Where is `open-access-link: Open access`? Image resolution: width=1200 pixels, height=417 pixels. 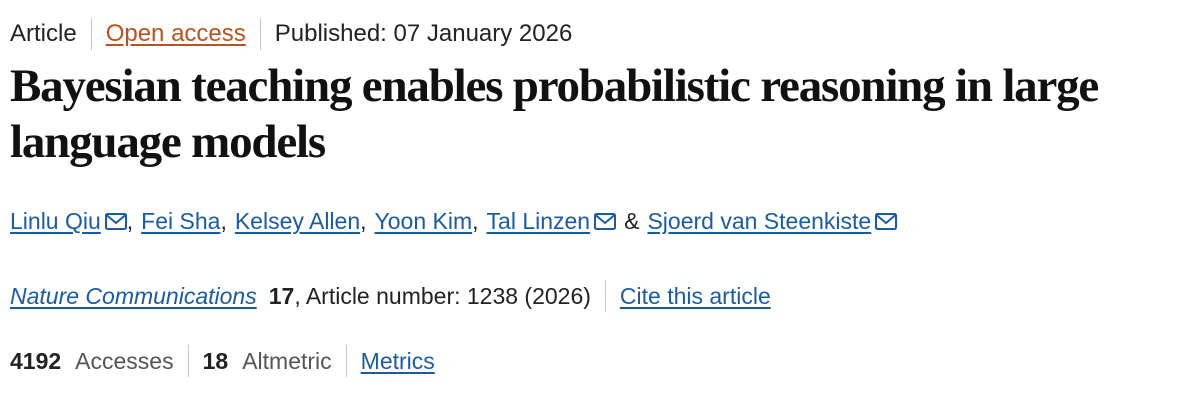
open-access-link: Open access is located at coordinates (175, 33).